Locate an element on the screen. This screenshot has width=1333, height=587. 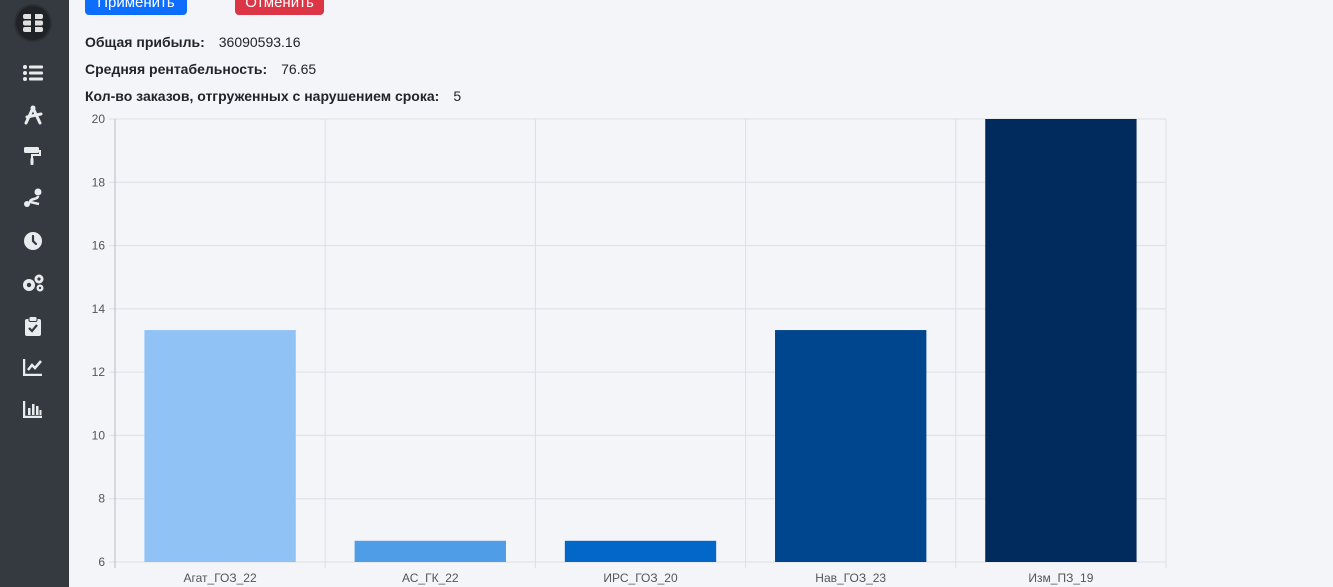
y-tick-label: 12 is located at coordinates (99, 372).